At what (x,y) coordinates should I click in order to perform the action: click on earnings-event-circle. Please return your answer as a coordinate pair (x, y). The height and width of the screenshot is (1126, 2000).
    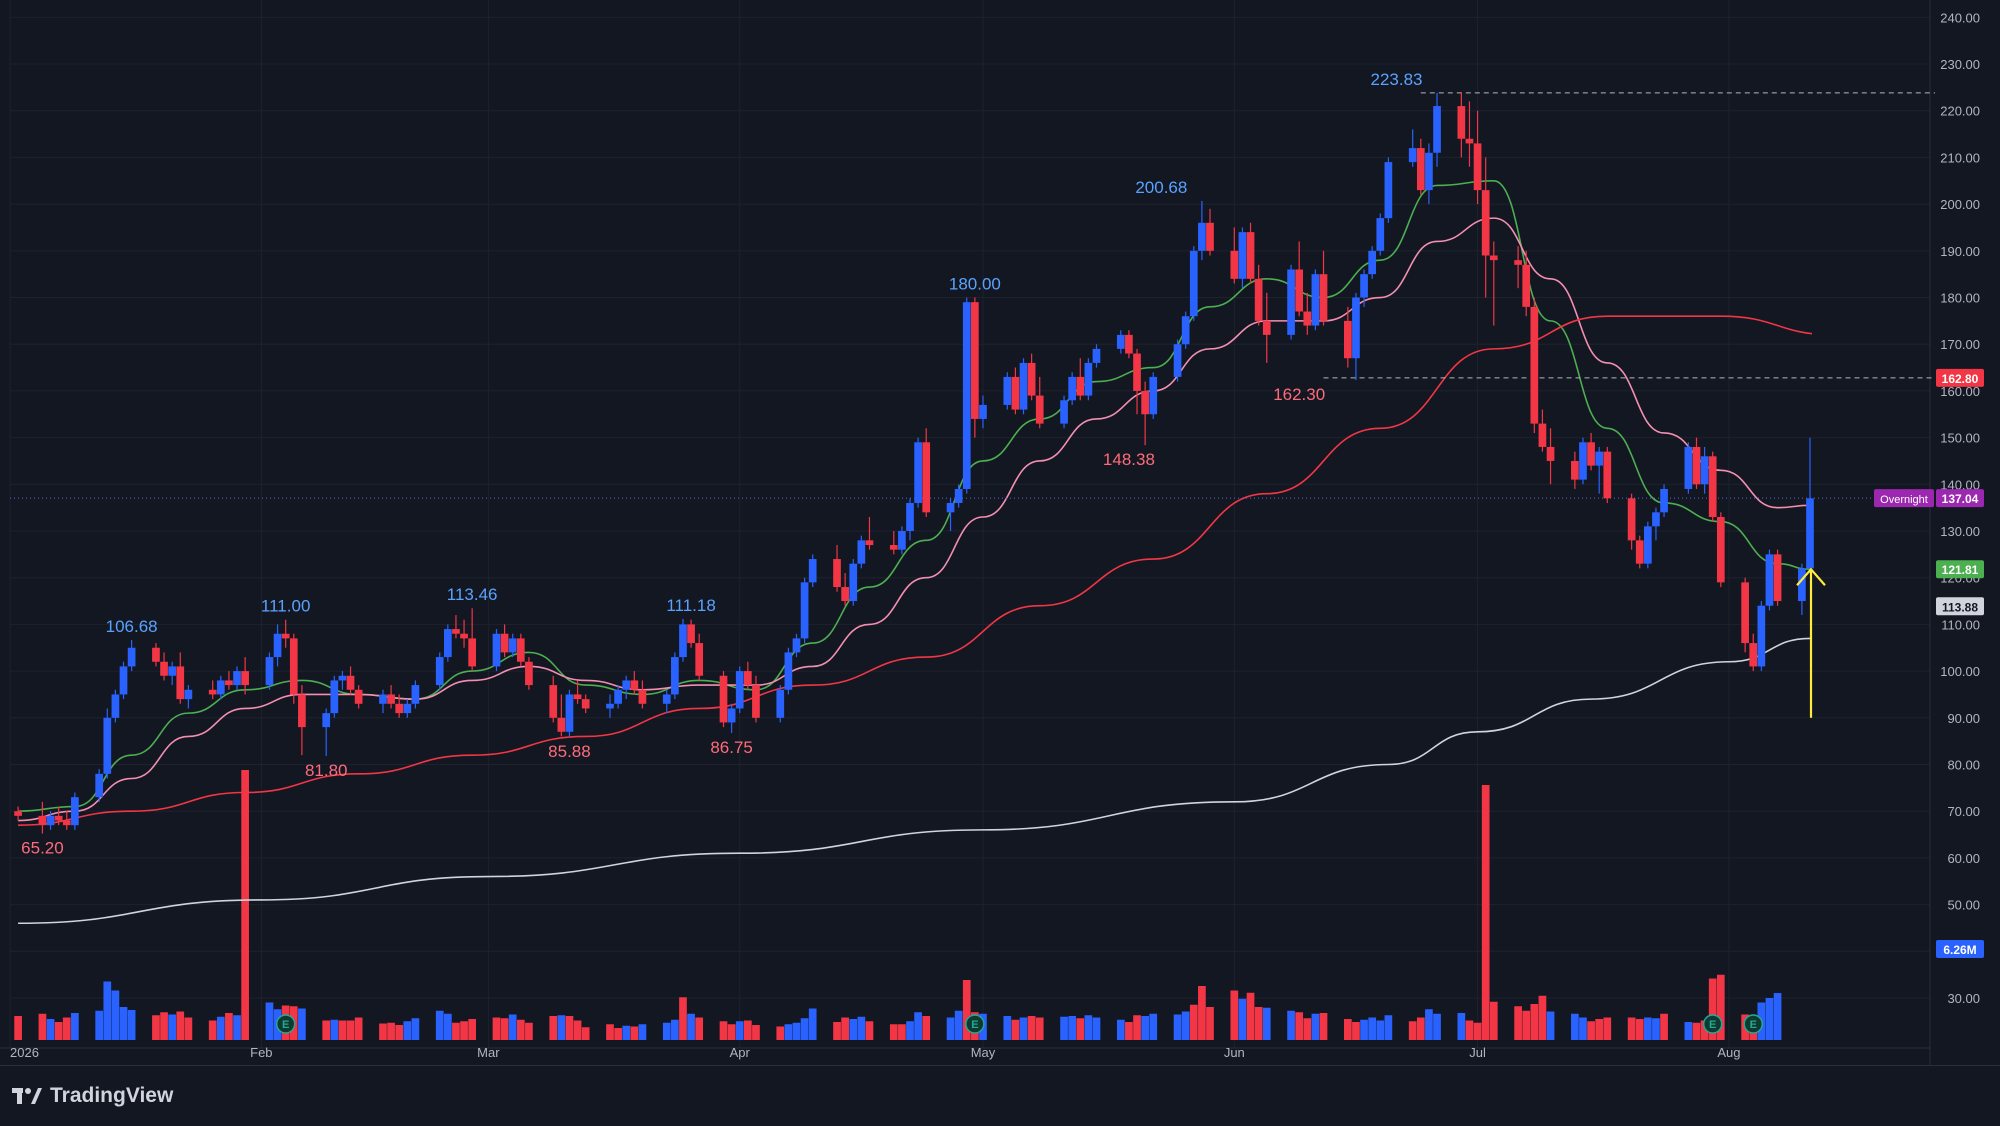
    Looking at the image, I should click on (1753, 1024).